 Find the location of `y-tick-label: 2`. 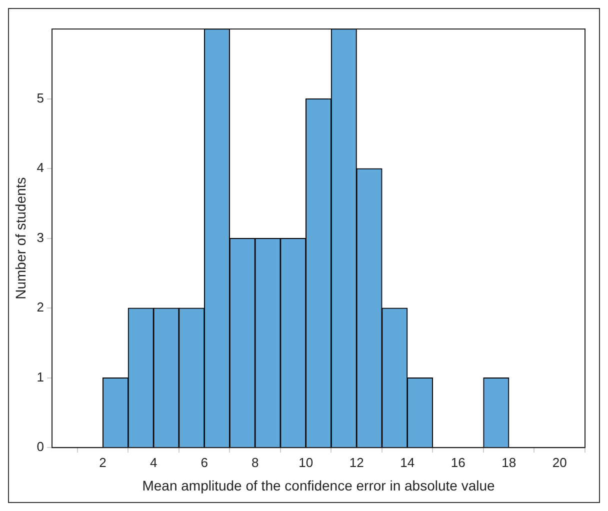

y-tick-label: 2 is located at coordinates (40, 307).